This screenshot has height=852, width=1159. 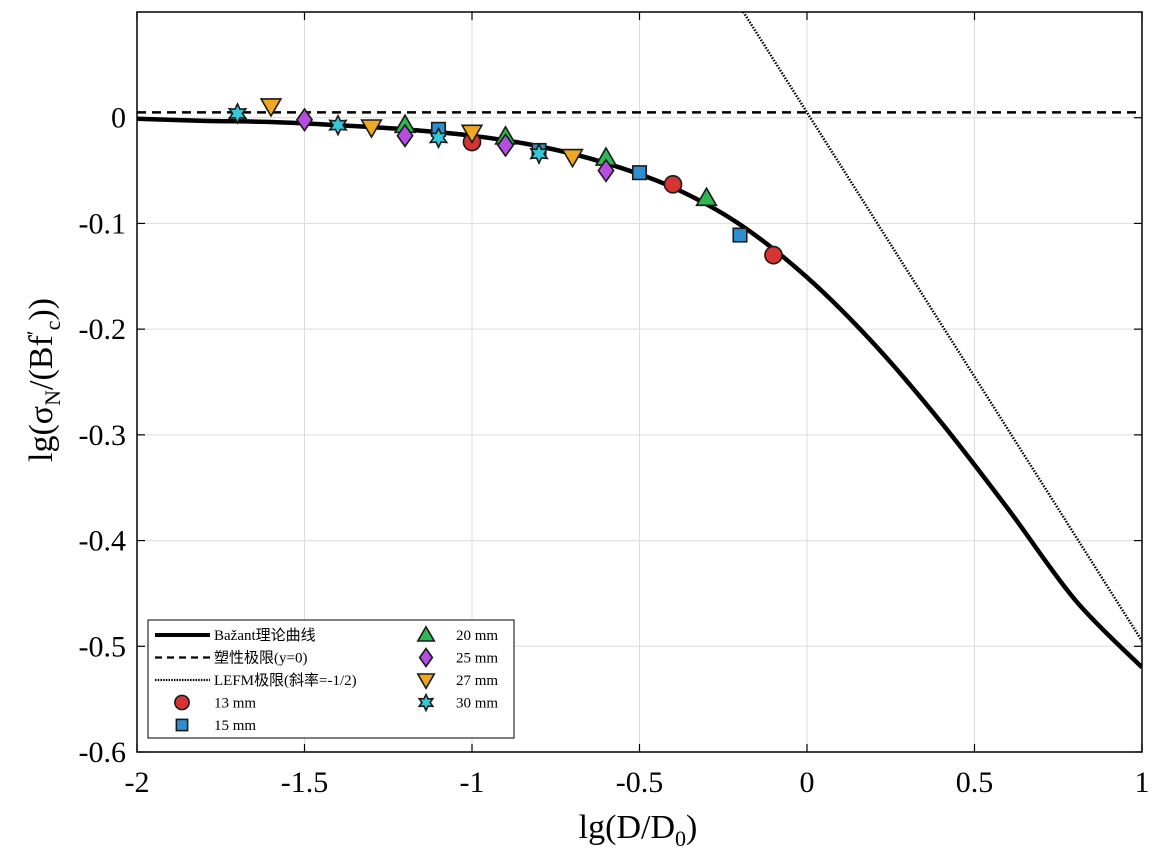 What do you see at coordinates (182, 702) in the screenshot?
I see `legend-marker-circle` at bounding box center [182, 702].